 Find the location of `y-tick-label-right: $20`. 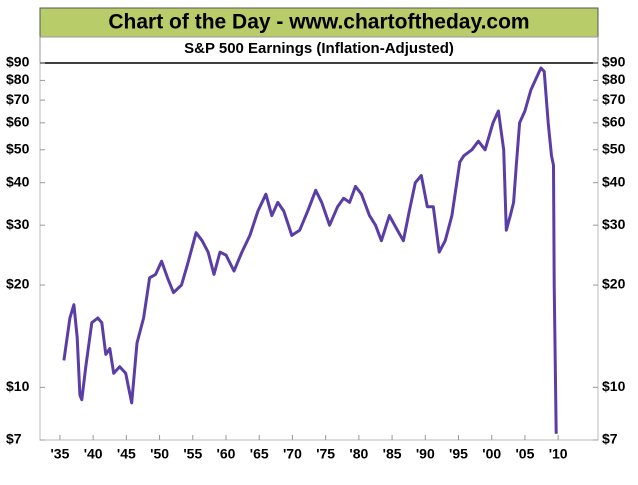

y-tick-label-right: $20 is located at coordinates (614, 284).